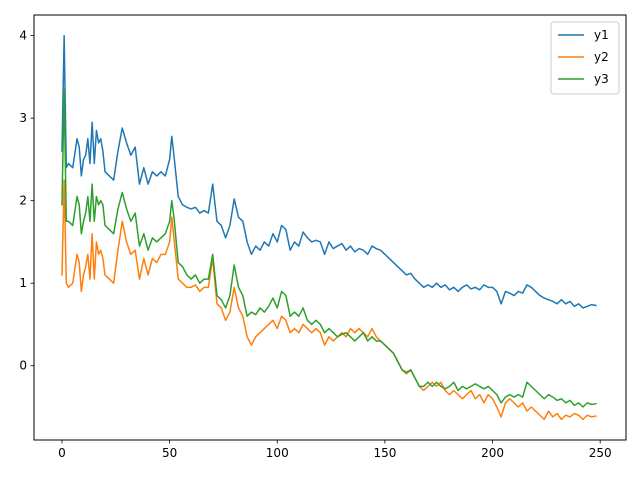 This screenshot has height=480, width=640. I want to click on y-tick-label: 3, so click(23, 118).